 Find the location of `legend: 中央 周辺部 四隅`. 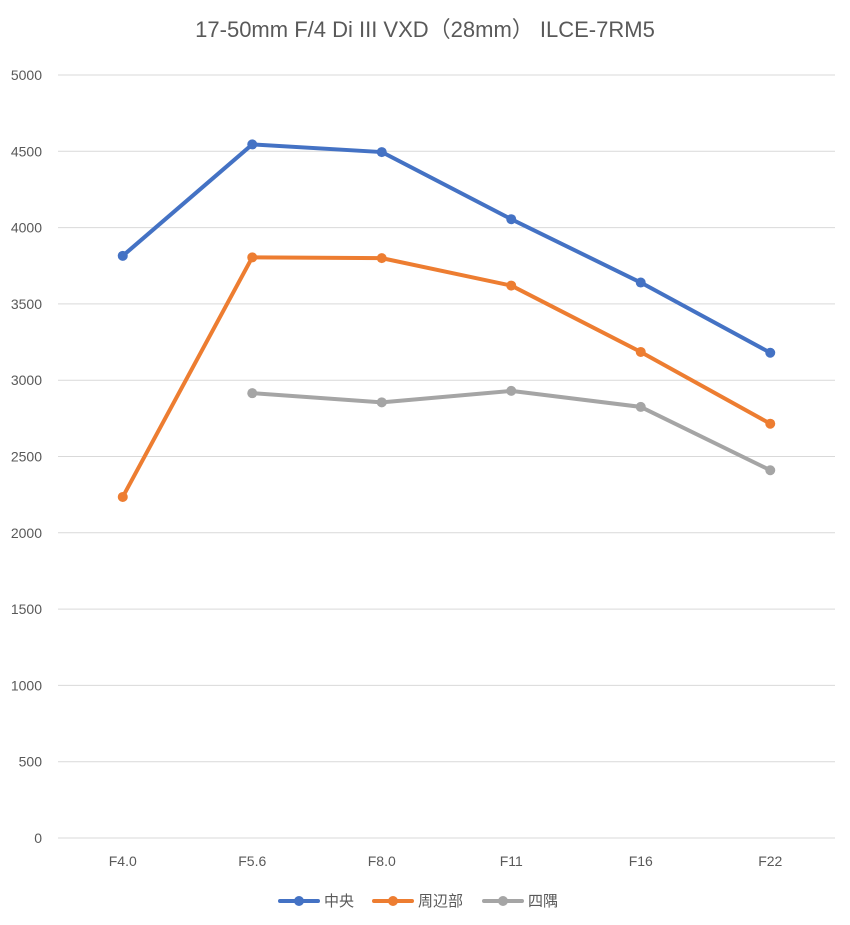

legend: 中央 周辺部 四隅 is located at coordinates (418, 901).